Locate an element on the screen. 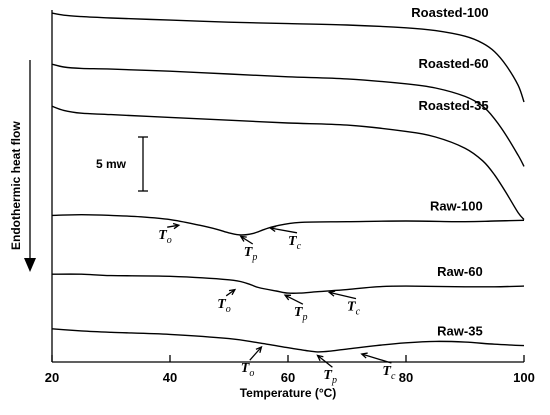  x-tick-label: 20 is located at coordinates (52, 377).